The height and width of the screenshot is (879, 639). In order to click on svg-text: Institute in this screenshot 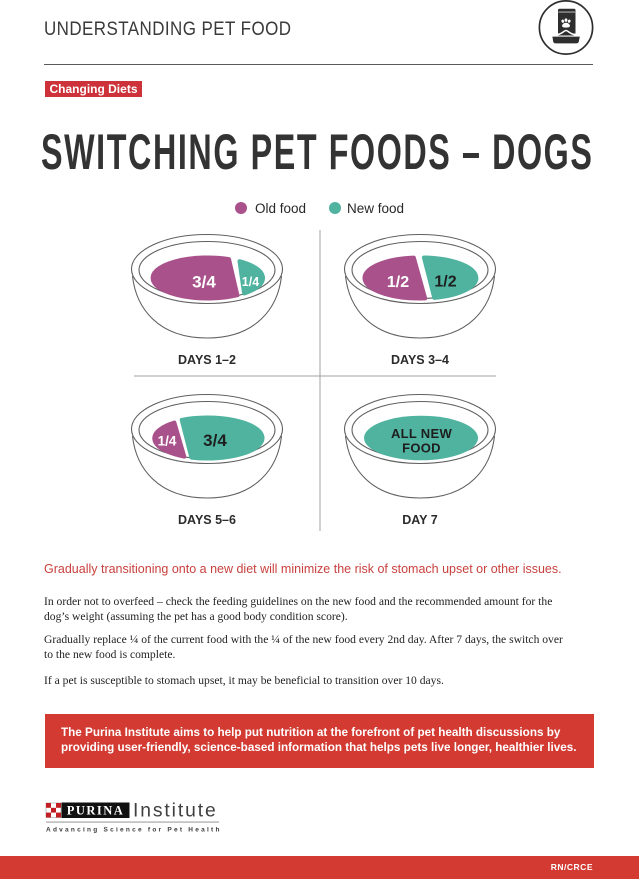, I will do `click(175, 811)`.